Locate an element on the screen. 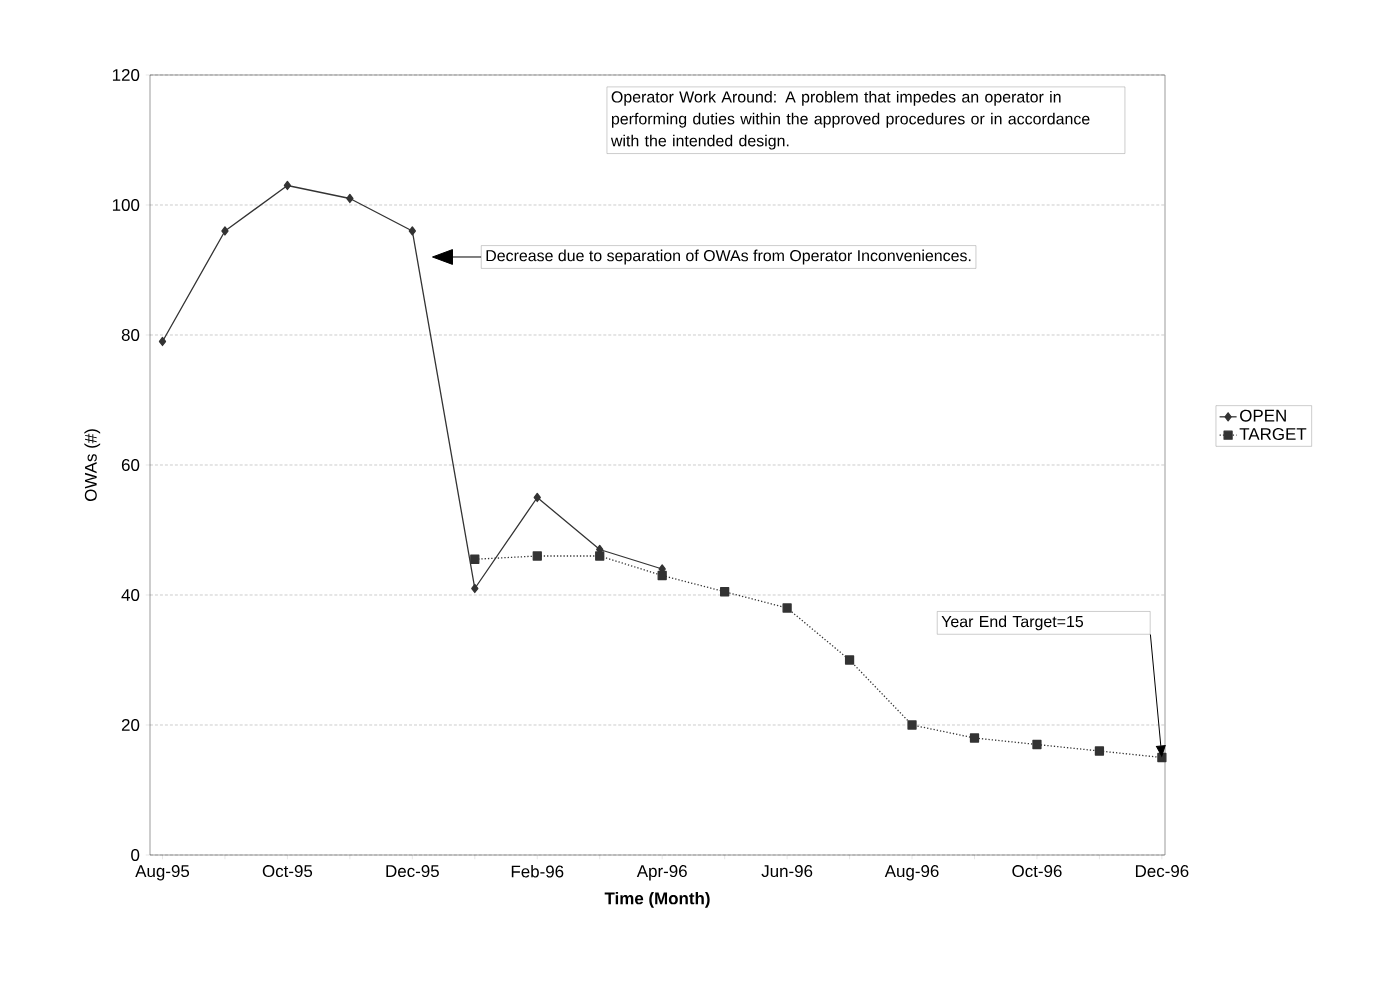 The image size is (1400, 981). y-tick-label: 40 is located at coordinates (130, 595).